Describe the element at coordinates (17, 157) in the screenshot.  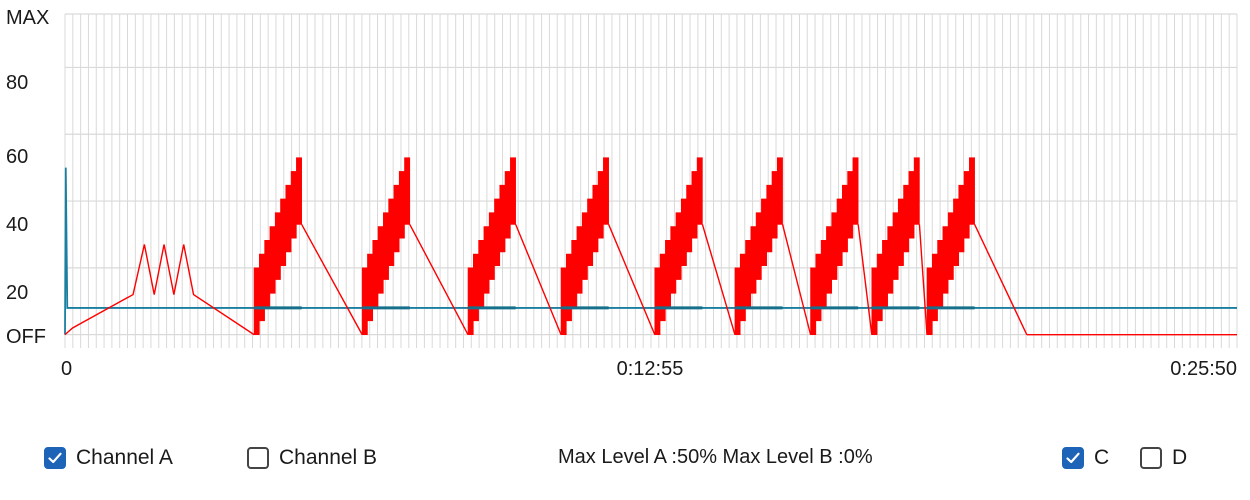
I see `y-tick-label: 60` at that location.